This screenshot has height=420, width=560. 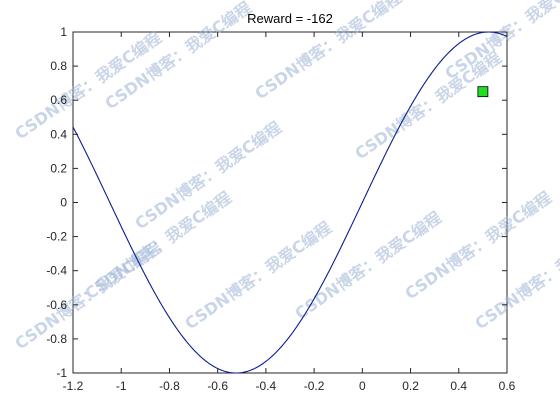 I want to click on y-tick-label: 1, so click(x=63, y=32).